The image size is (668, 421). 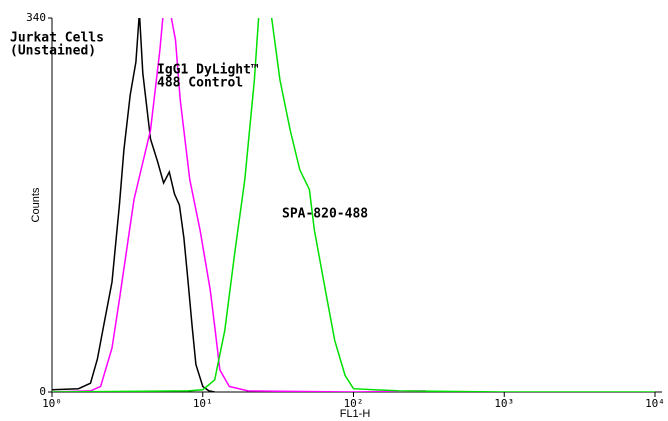 What do you see at coordinates (208, 70) in the screenshot?
I see `annotation: IgG1 DyLight™` at bounding box center [208, 70].